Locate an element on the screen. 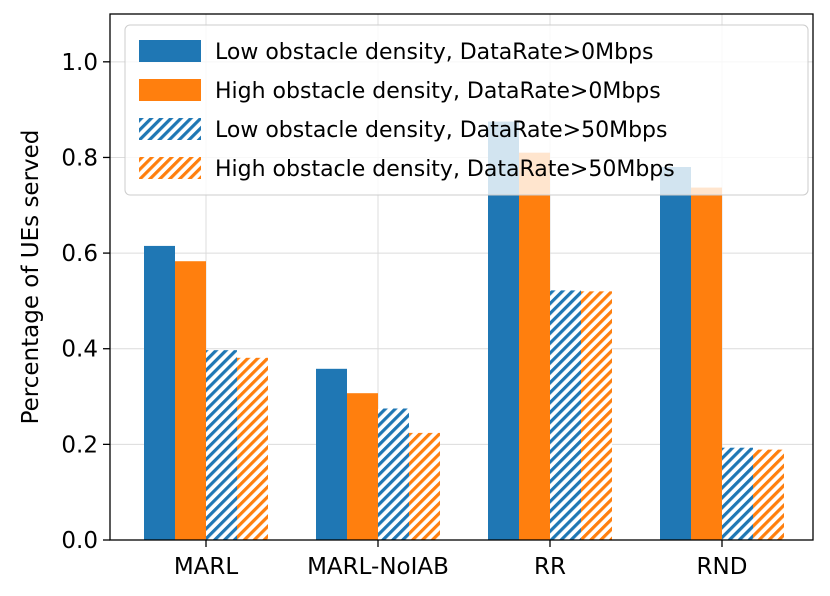 This screenshot has height=596, width=830. legend-entry: High obstacle density, DataRate>50Mbps is located at coordinates (445, 169).